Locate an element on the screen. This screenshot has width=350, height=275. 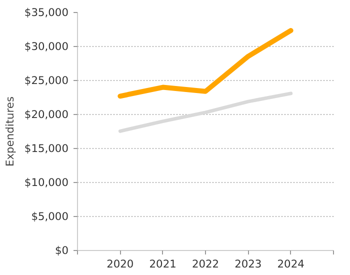
y-tick-label: $25,000 is located at coordinates (46, 80).